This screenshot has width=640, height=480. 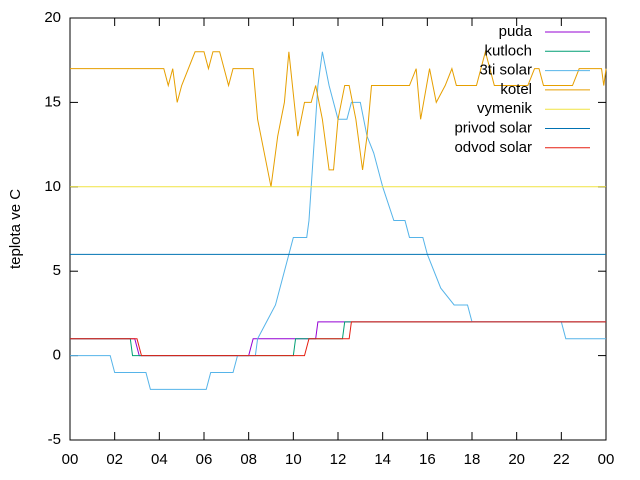 What do you see at coordinates (505, 108) in the screenshot?
I see `legend-label: vymenik` at bounding box center [505, 108].